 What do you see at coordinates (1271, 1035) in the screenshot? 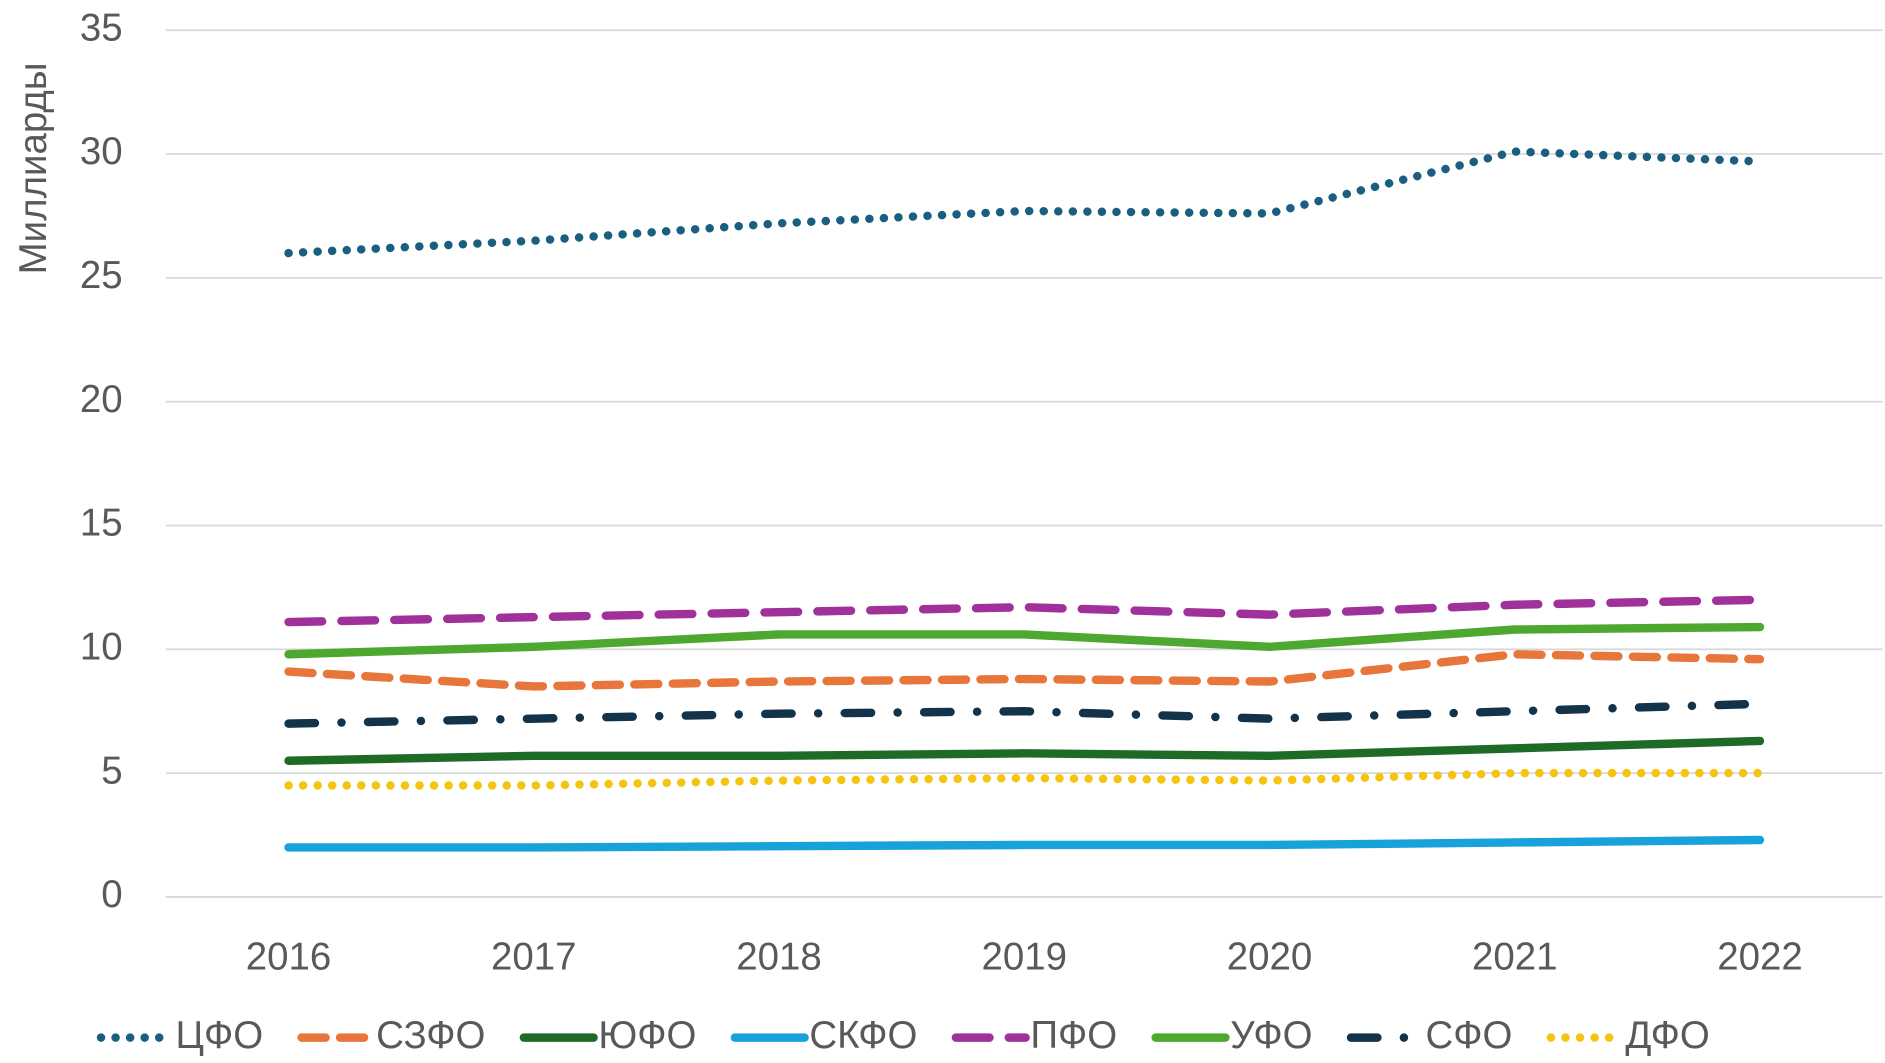
I see `legend-label: УФО` at bounding box center [1271, 1035].